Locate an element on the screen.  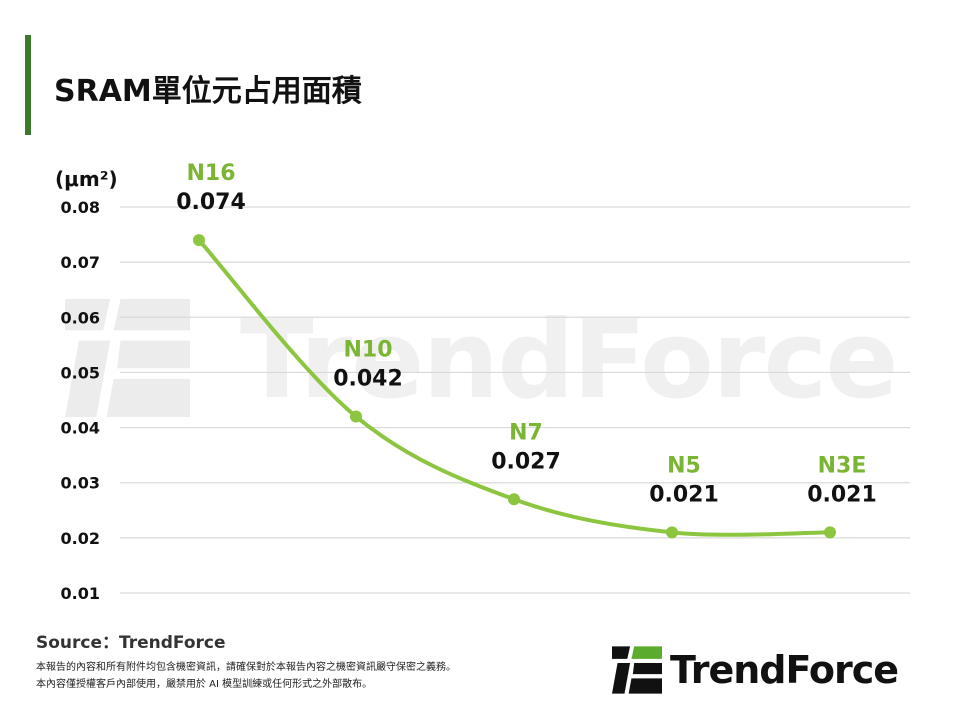
title-accent-bar is located at coordinates (28, 85).